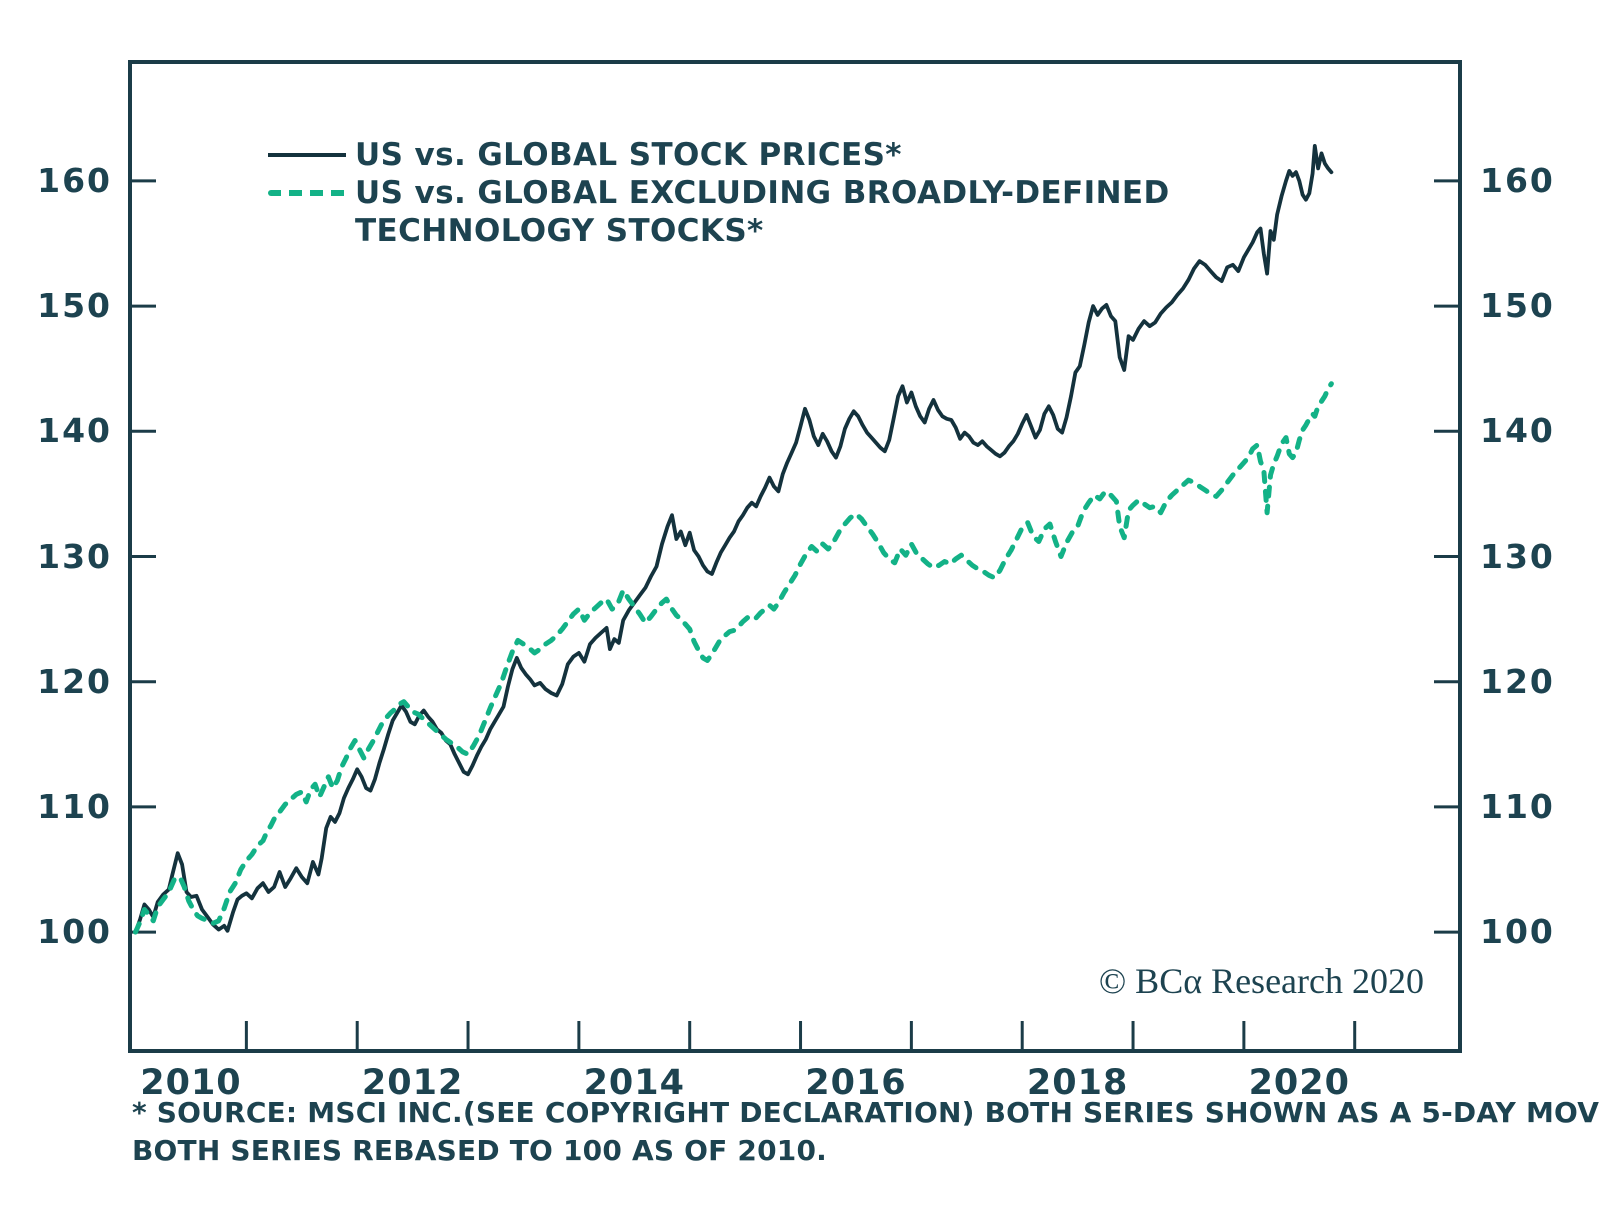 The width and height of the screenshot is (1600, 1216). Describe the element at coordinates (74, 431) in the screenshot. I see `y-axis-label-left: 140` at that location.